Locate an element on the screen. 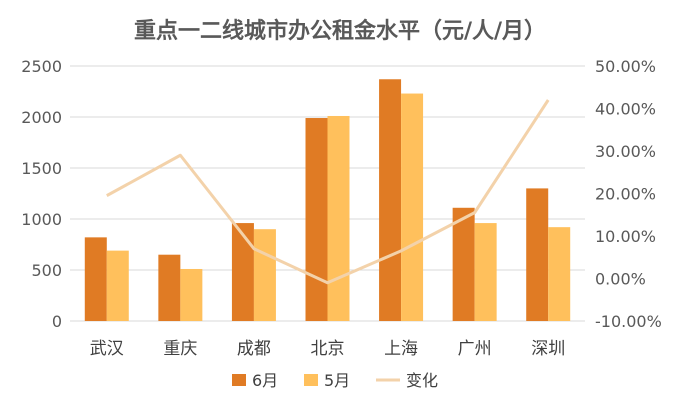  left-tick-label: 1000 is located at coordinates (41, 219).